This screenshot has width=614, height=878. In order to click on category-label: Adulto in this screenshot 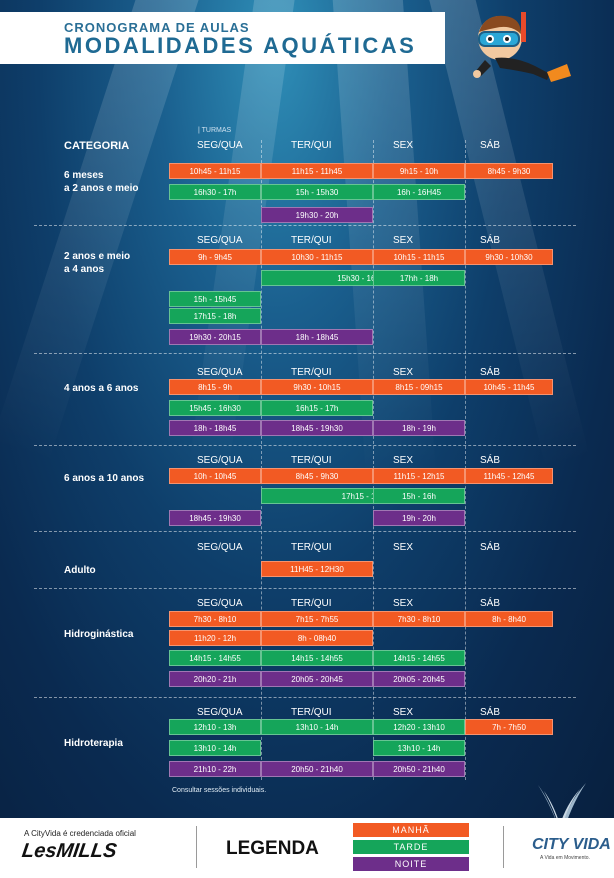, I will do `click(80, 570)`.